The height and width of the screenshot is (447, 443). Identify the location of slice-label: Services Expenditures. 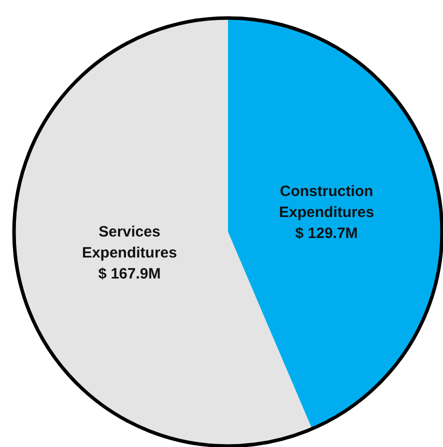
(129, 242).